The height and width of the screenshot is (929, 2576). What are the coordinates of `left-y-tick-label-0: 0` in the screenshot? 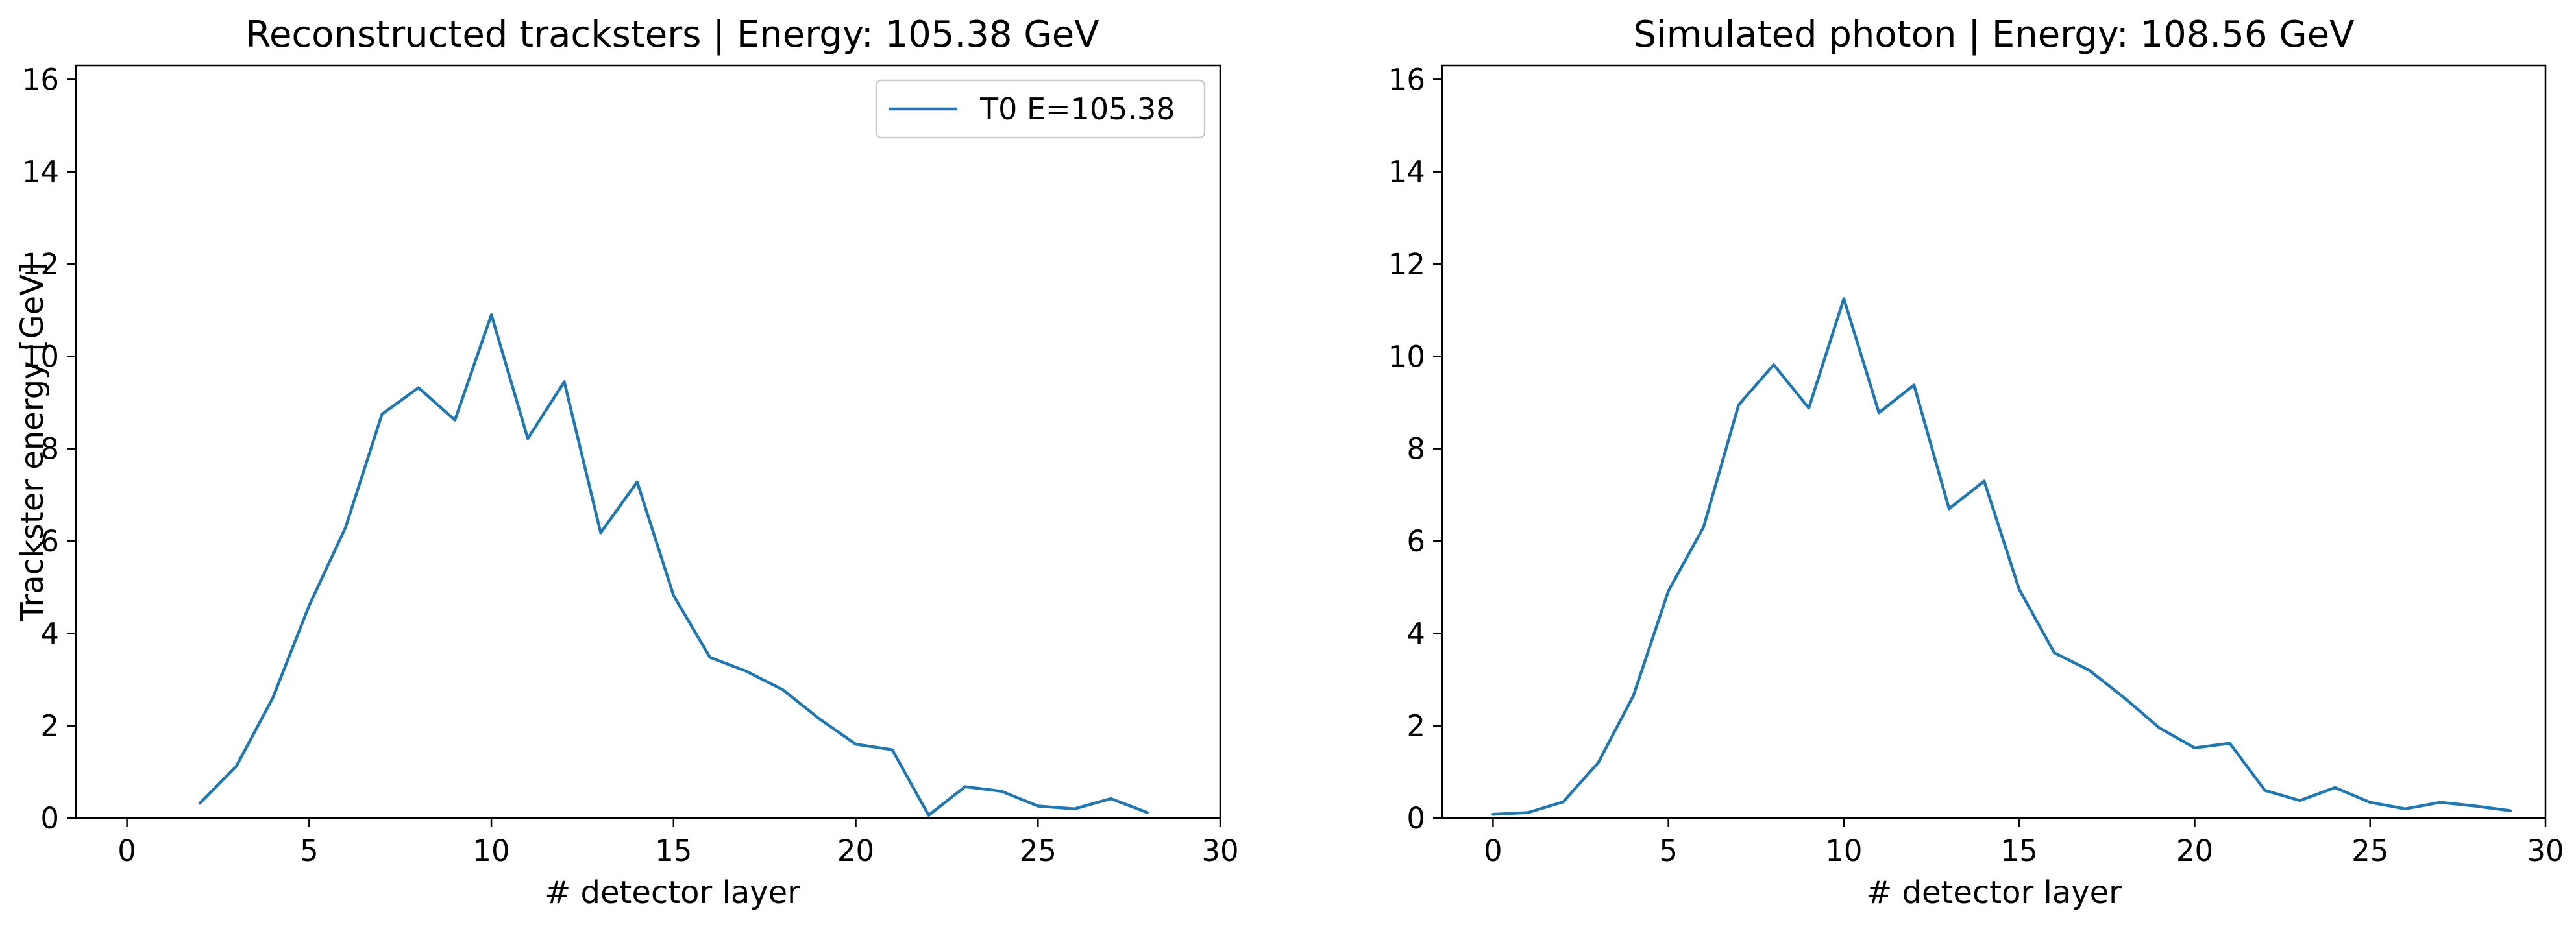 It's located at (49, 818).